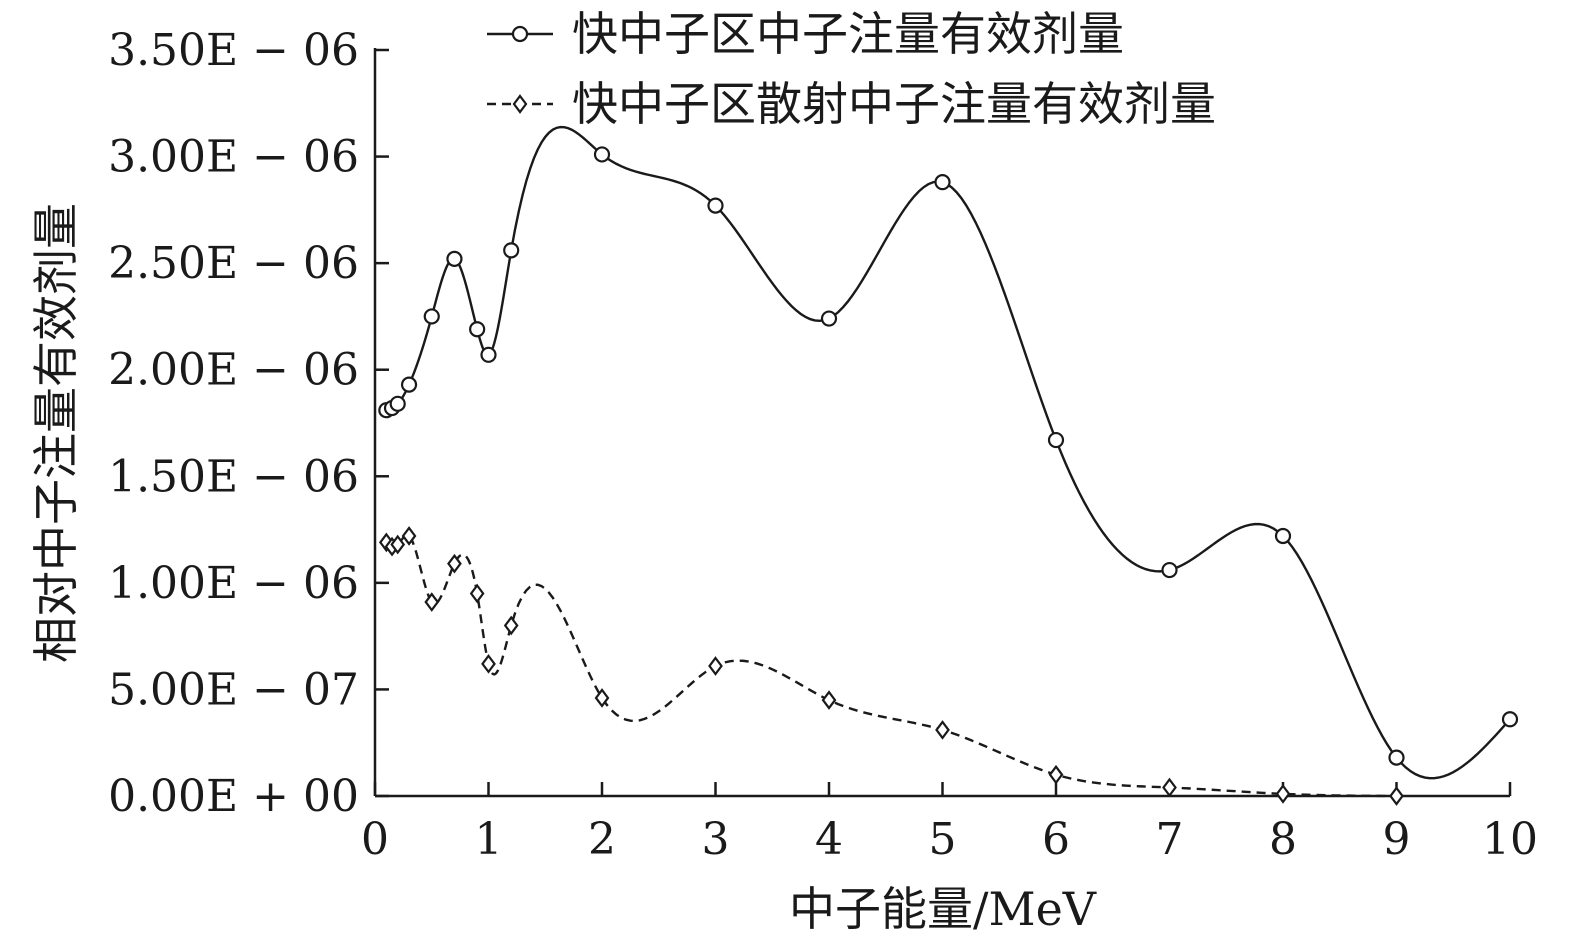 This screenshot has width=1575, height=949. I want to click on x-tick-label: 1, so click(489, 839).